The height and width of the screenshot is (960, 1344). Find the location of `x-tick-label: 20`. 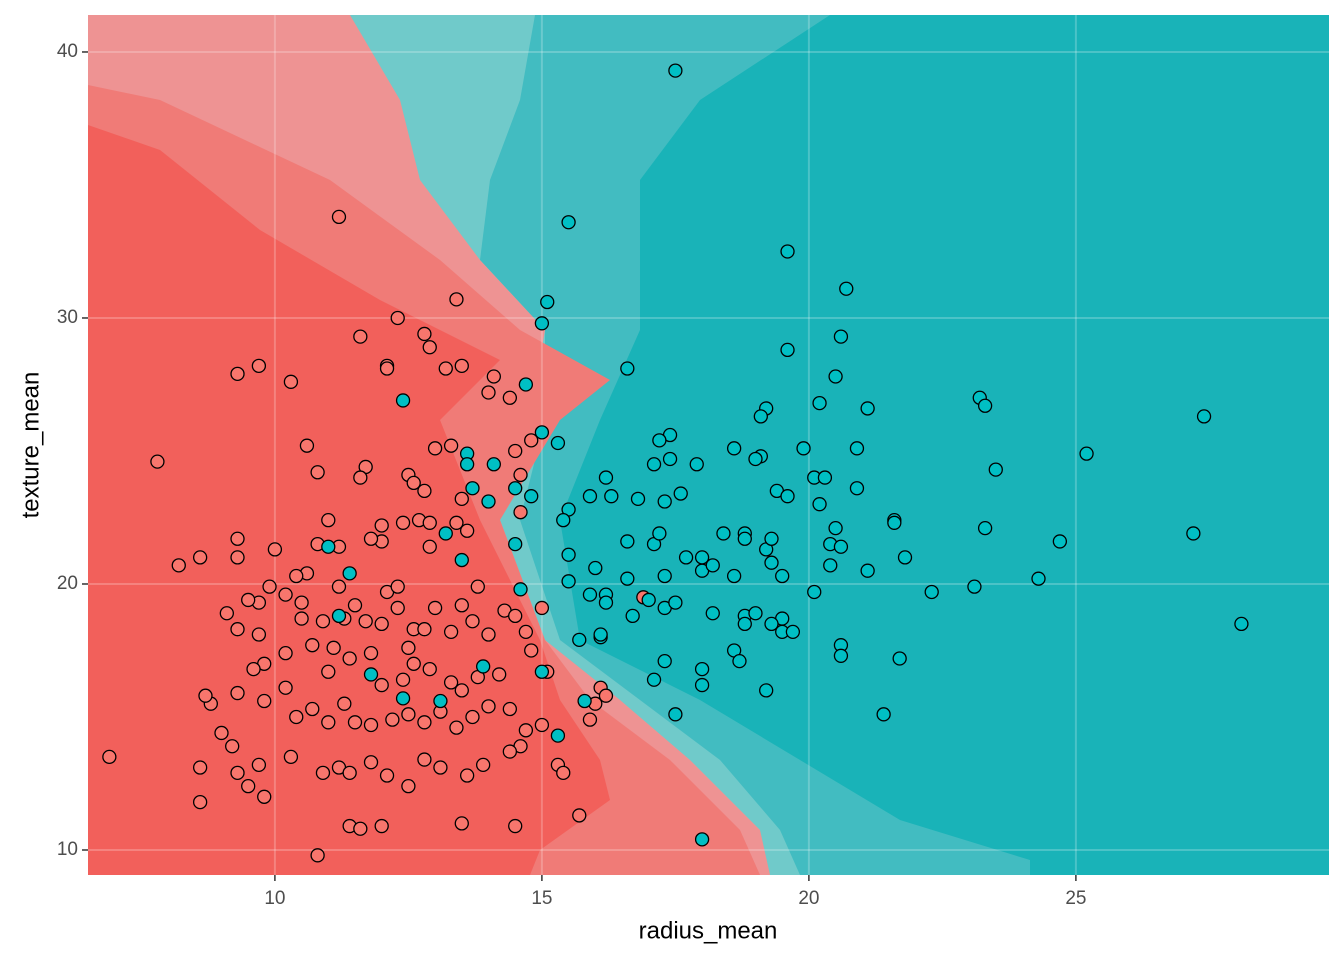

x-tick-label: 20 is located at coordinates (808, 898).